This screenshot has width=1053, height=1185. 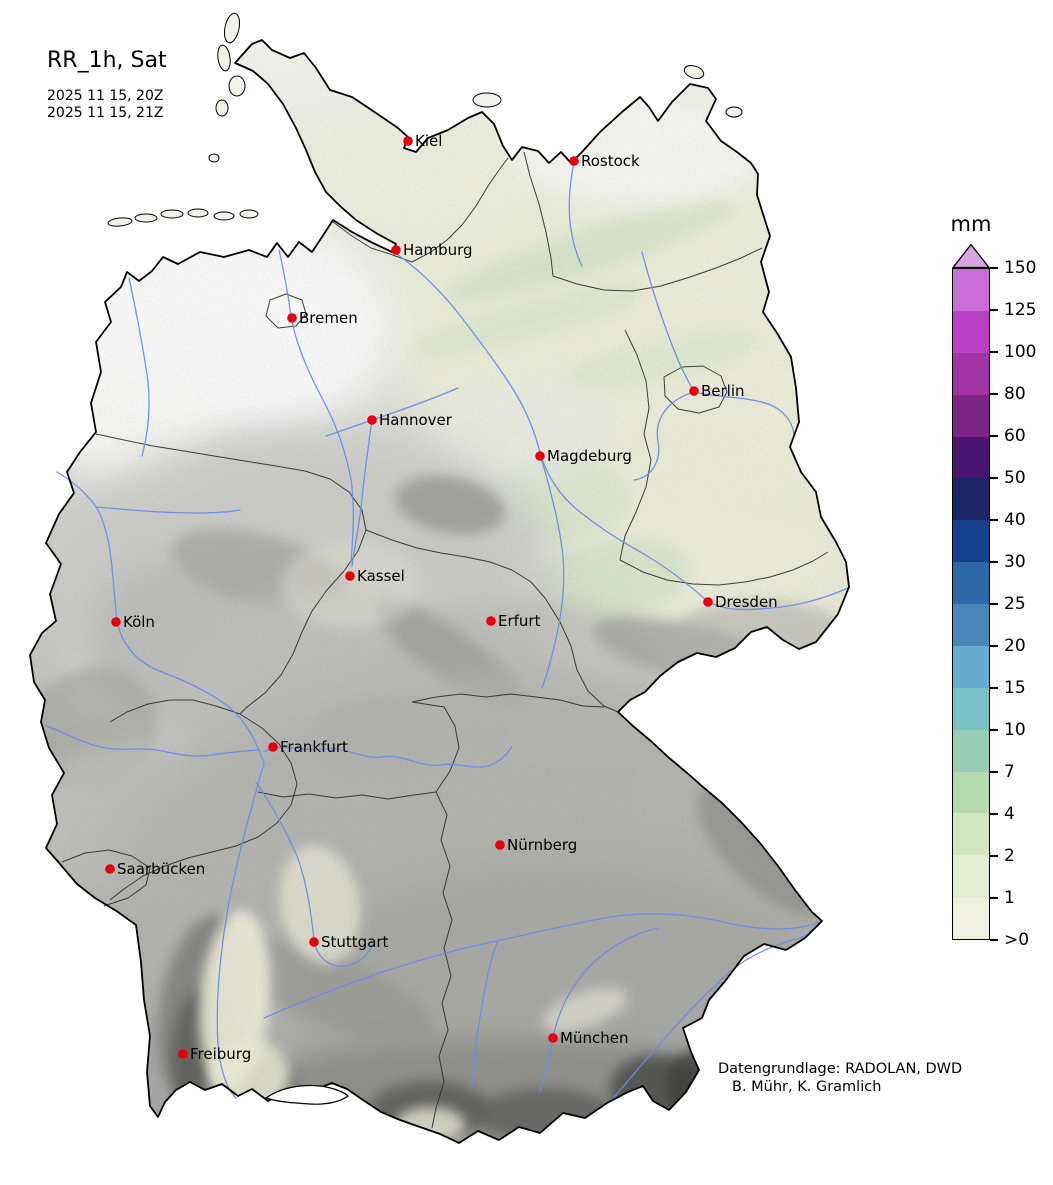 What do you see at coordinates (1015, 394) in the screenshot?
I see `legend-tick-label: 80` at bounding box center [1015, 394].